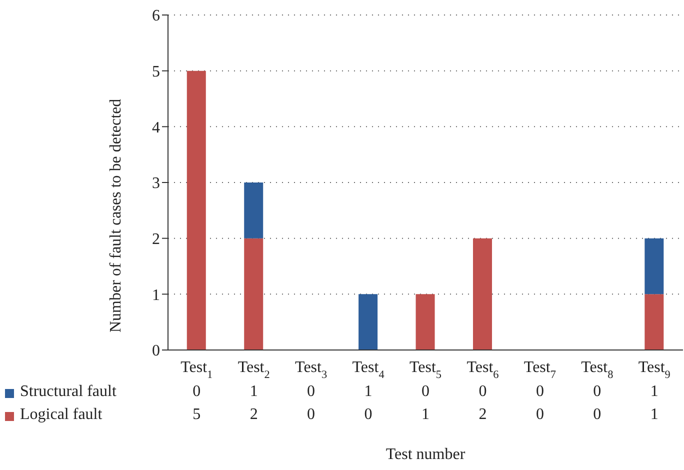  I want to click on x-axis-title: Test number, so click(426, 454).